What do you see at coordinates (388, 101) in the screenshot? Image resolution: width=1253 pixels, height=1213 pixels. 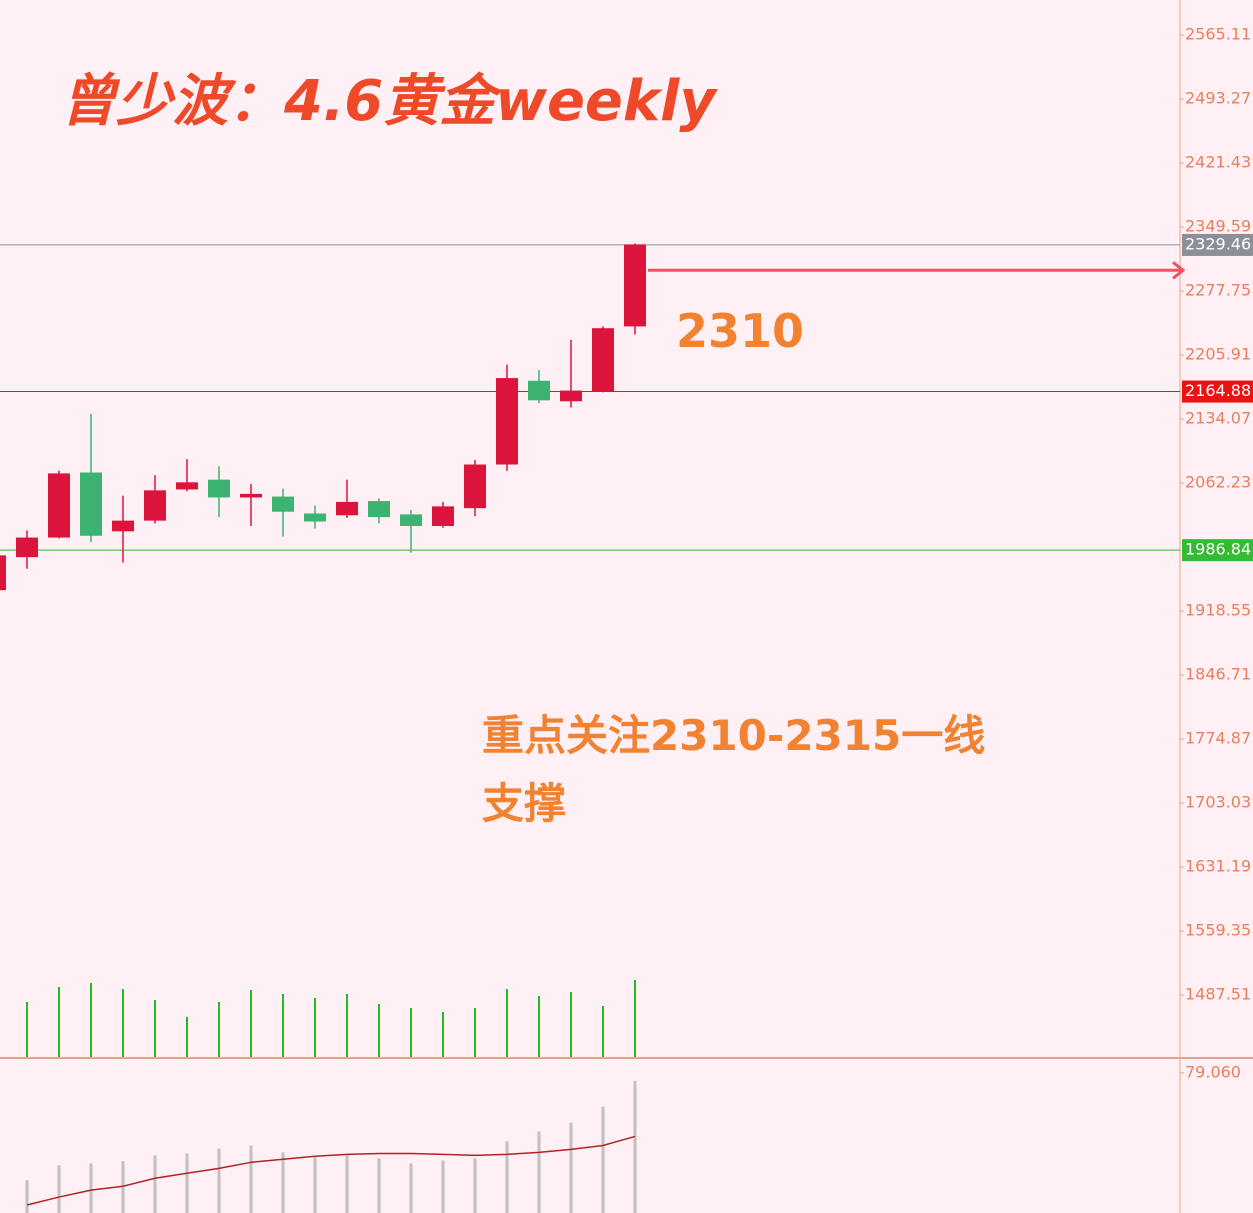 I see `chart-title: 曾少波：4.6黄金weekly` at bounding box center [388, 101].